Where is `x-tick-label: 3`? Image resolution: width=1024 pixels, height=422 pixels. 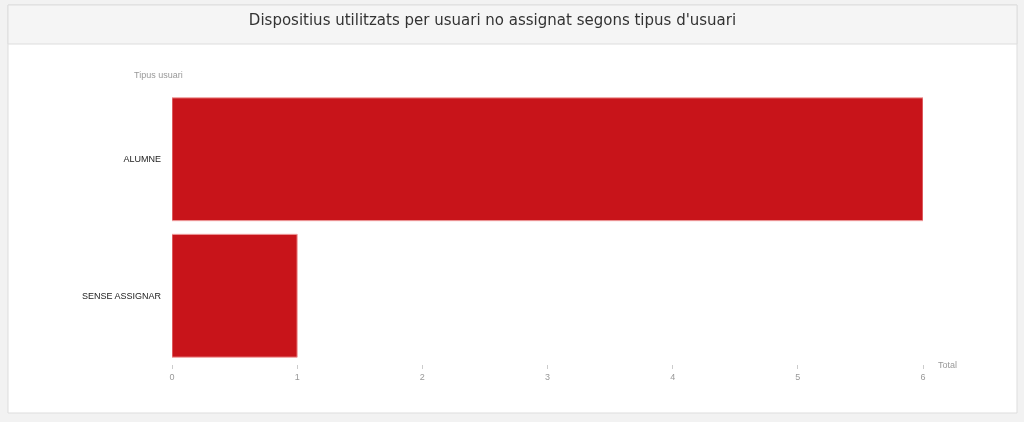 x-tick-label: 3 is located at coordinates (547, 376).